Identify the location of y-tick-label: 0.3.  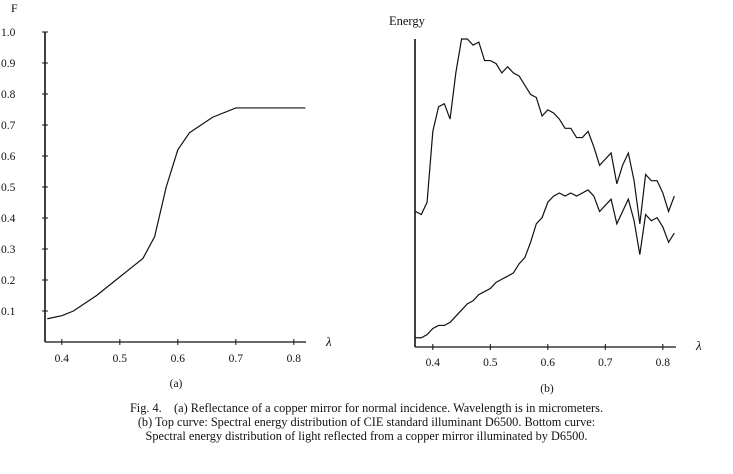
(8, 250).